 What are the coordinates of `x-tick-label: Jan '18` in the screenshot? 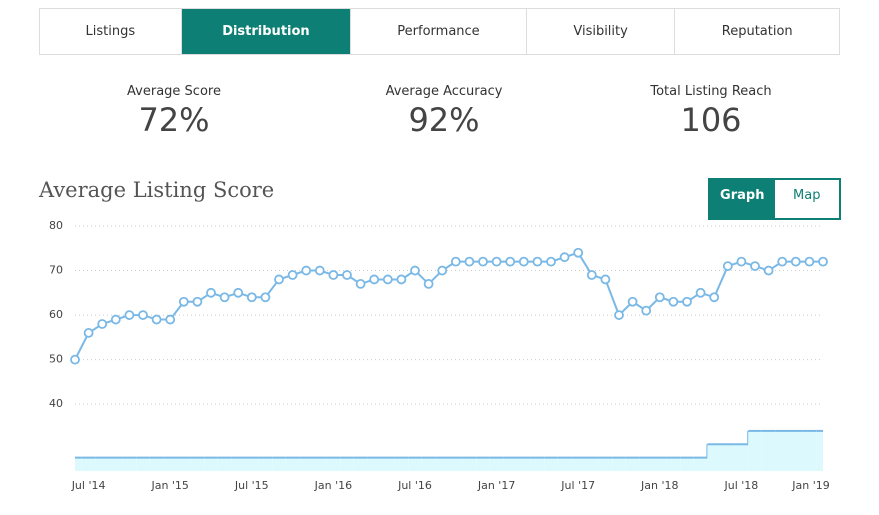 It's located at (659, 485).